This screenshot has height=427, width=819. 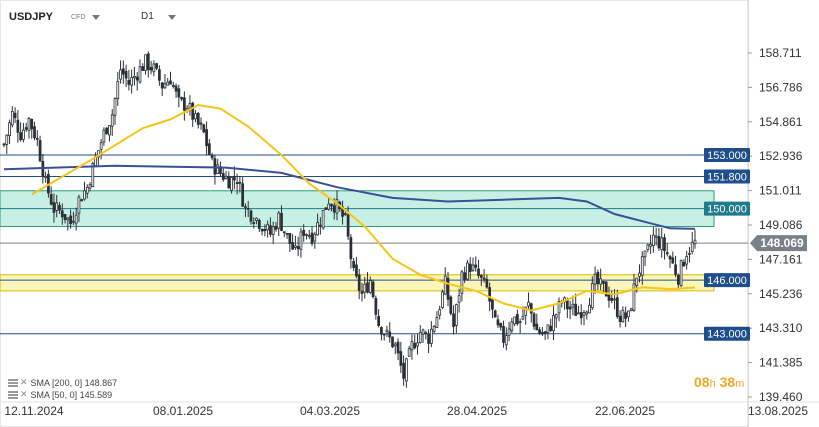 I want to click on legend-sma50: ✕ SMA [50, 0] 145.589, so click(x=60, y=394).